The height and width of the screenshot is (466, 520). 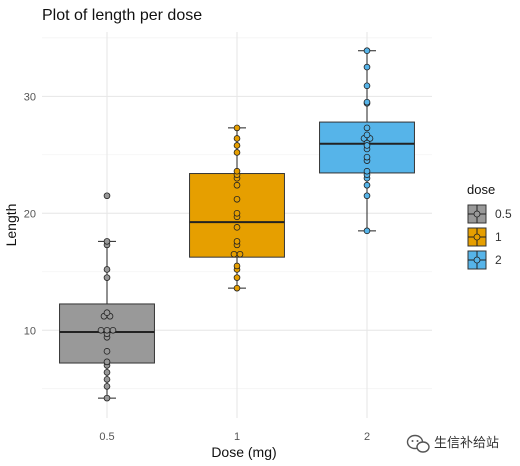 I want to click on watermark: 生信补给站, so click(x=452, y=443).